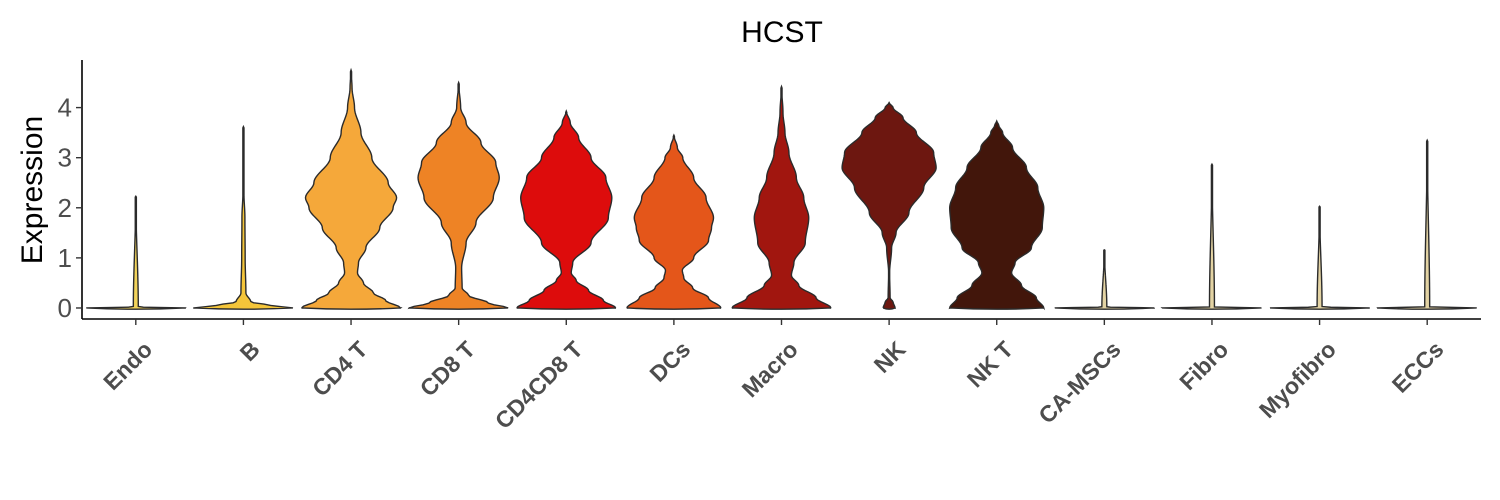 The image size is (1500, 500). Describe the element at coordinates (250, 351) in the screenshot. I see `x-tick-label-b: B` at that location.